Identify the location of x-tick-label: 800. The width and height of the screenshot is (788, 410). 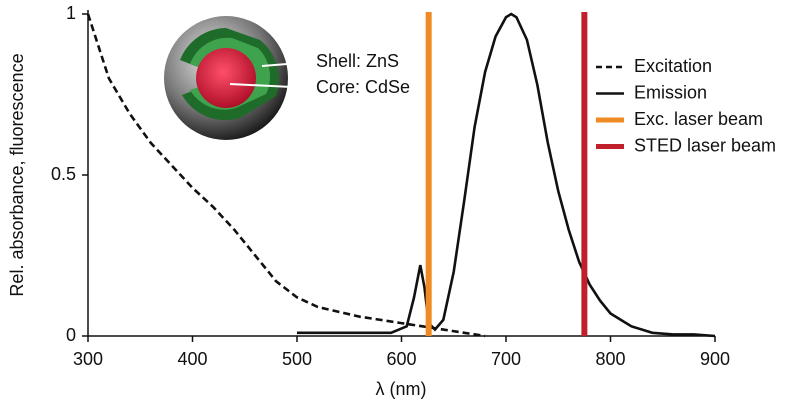
(610, 359).